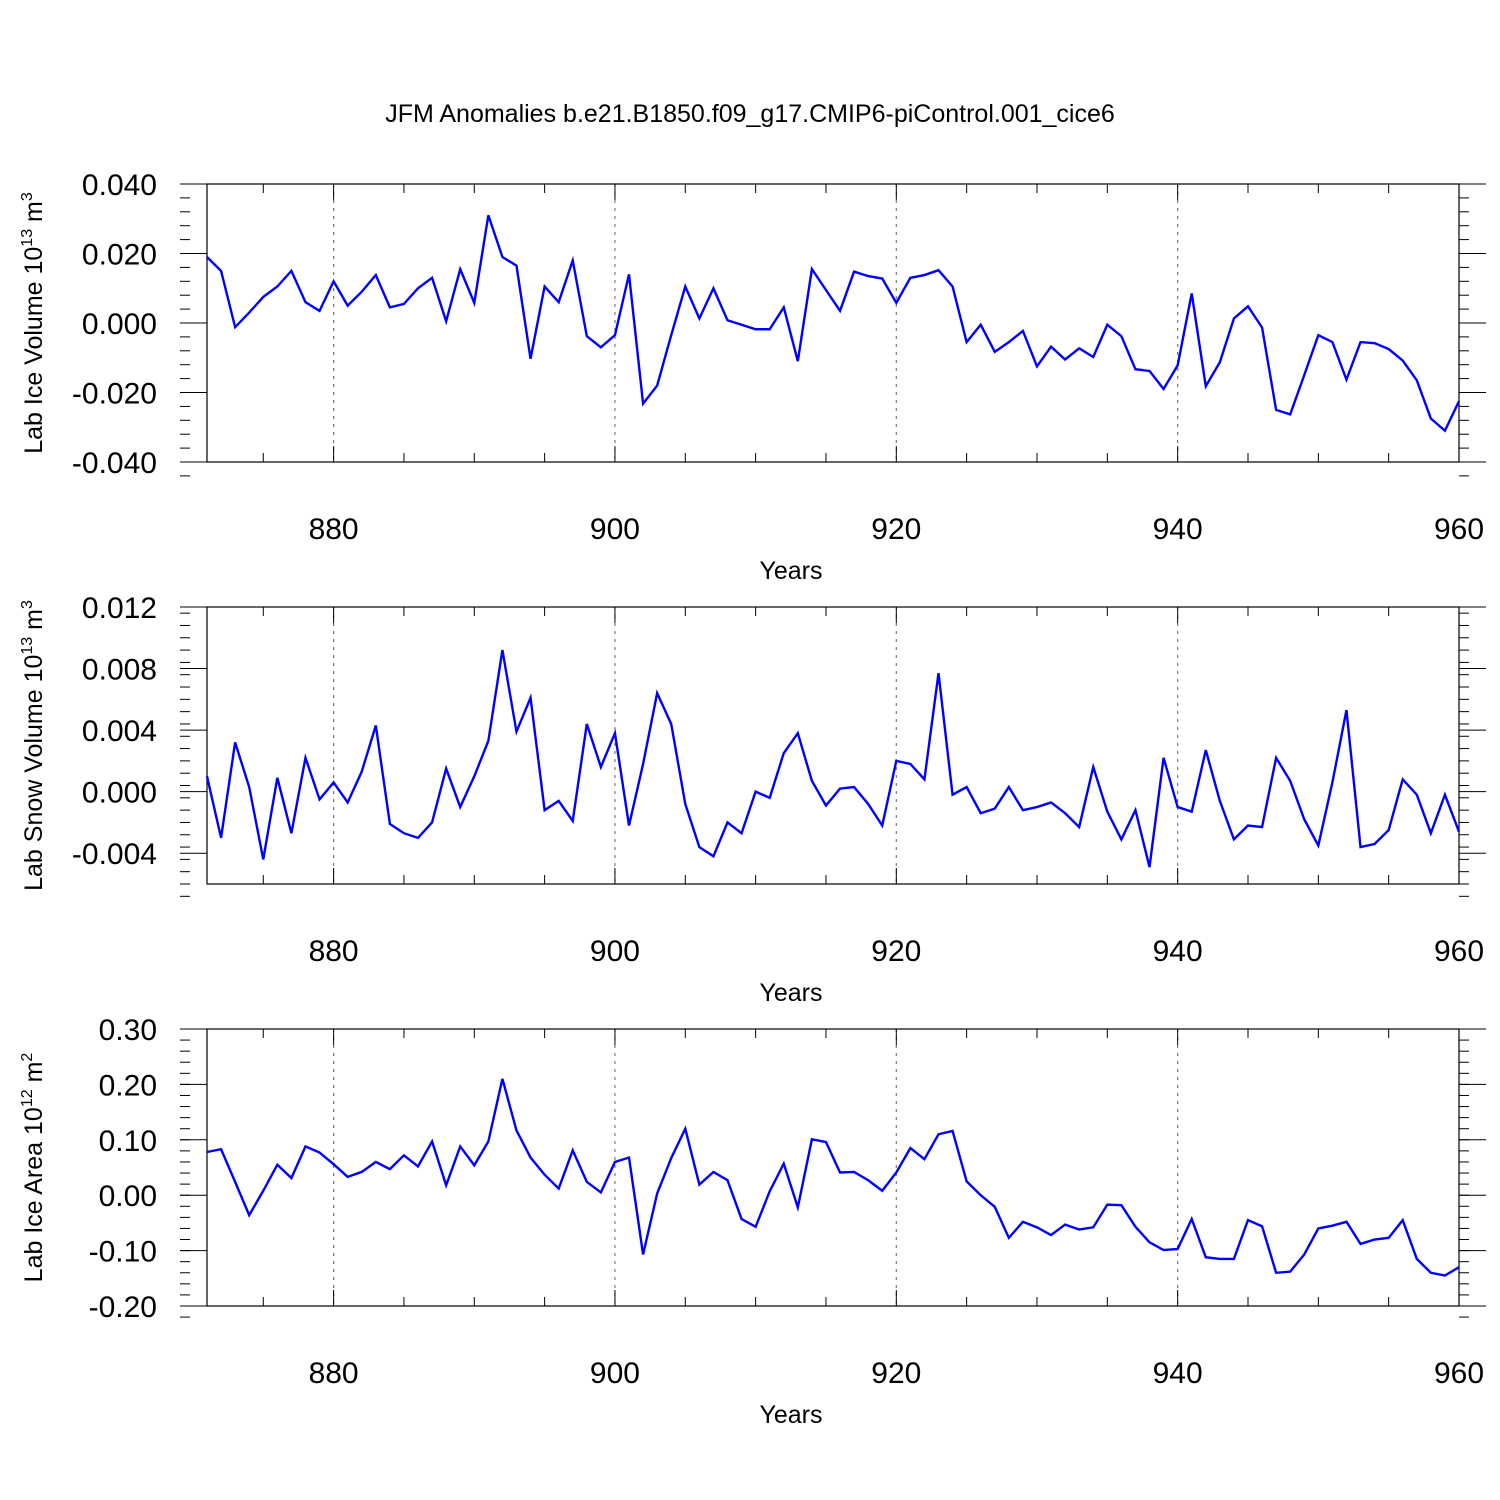 The height and width of the screenshot is (1500, 1500). What do you see at coordinates (119, 670) in the screenshot?
I see `y-tick-label: 0.008` at bounding box center [119, 670].